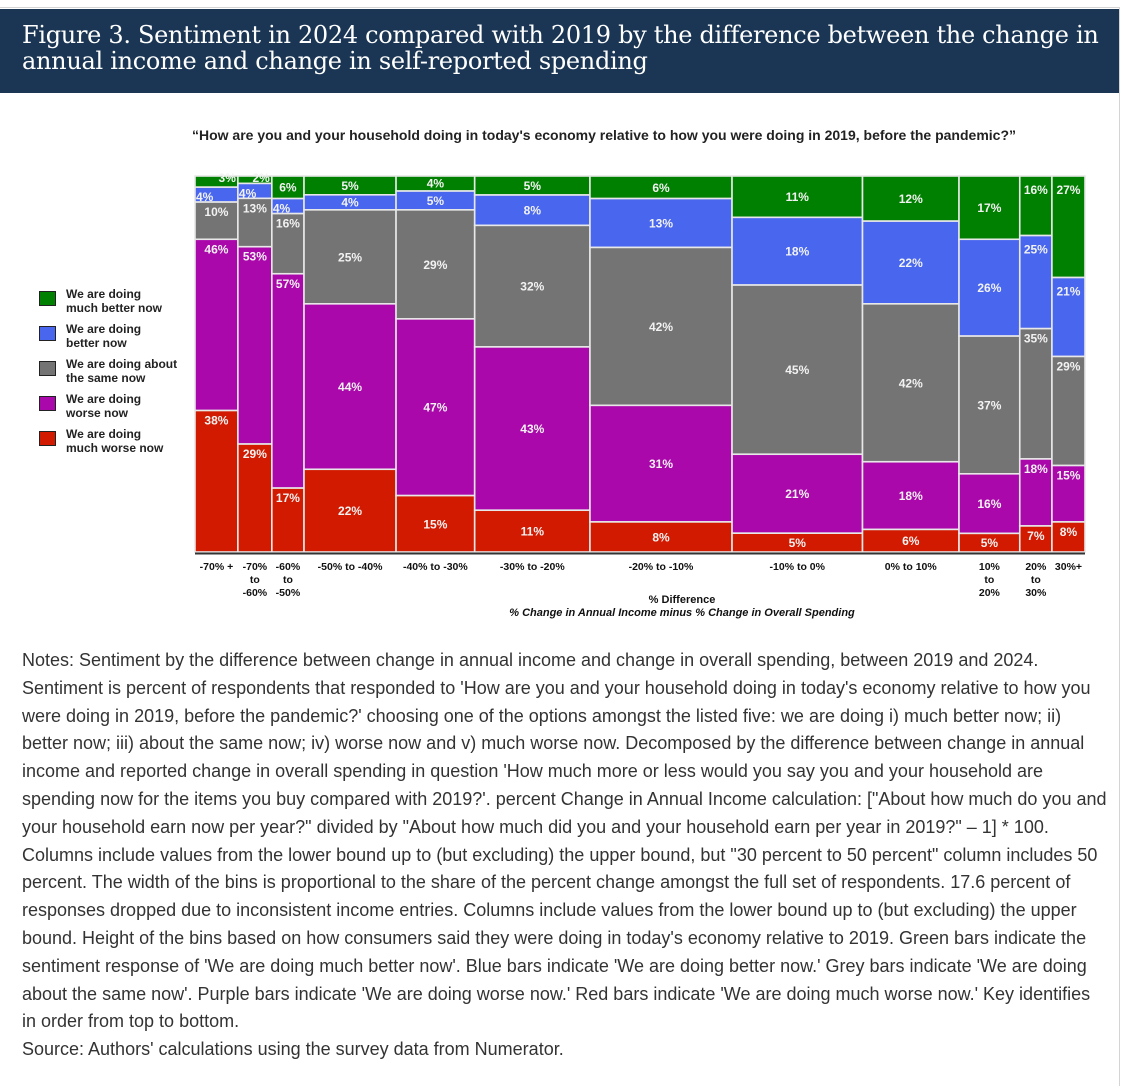 This screenshot has height=1086, width=1128. What do you see at coordinates (216, 212) in the screenshot?
I see `data-label: 10%` at bounding box center [216, 212].